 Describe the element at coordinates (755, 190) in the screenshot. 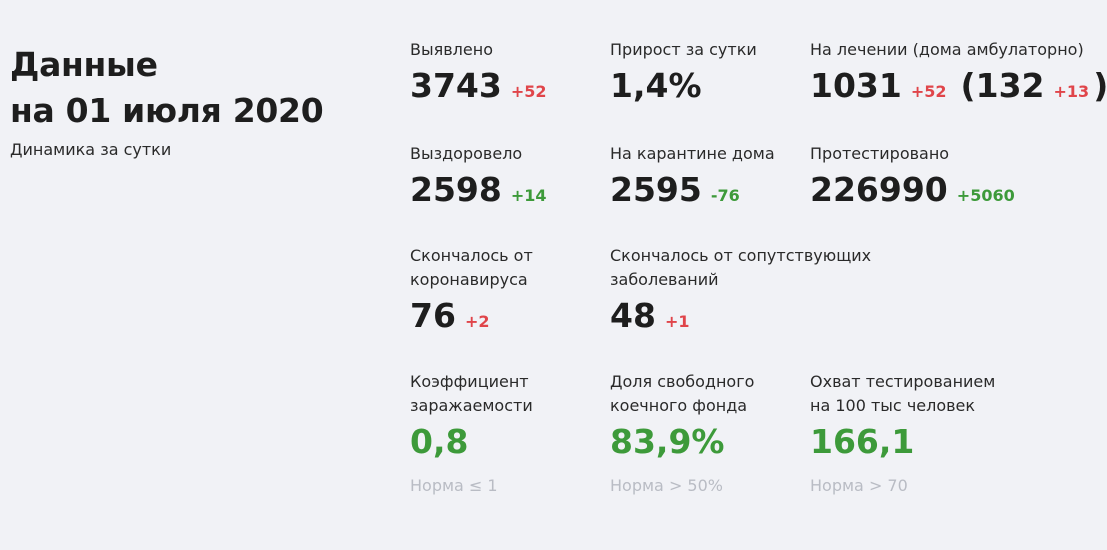

I see `stat-value-row: 2595 -76` at that location.